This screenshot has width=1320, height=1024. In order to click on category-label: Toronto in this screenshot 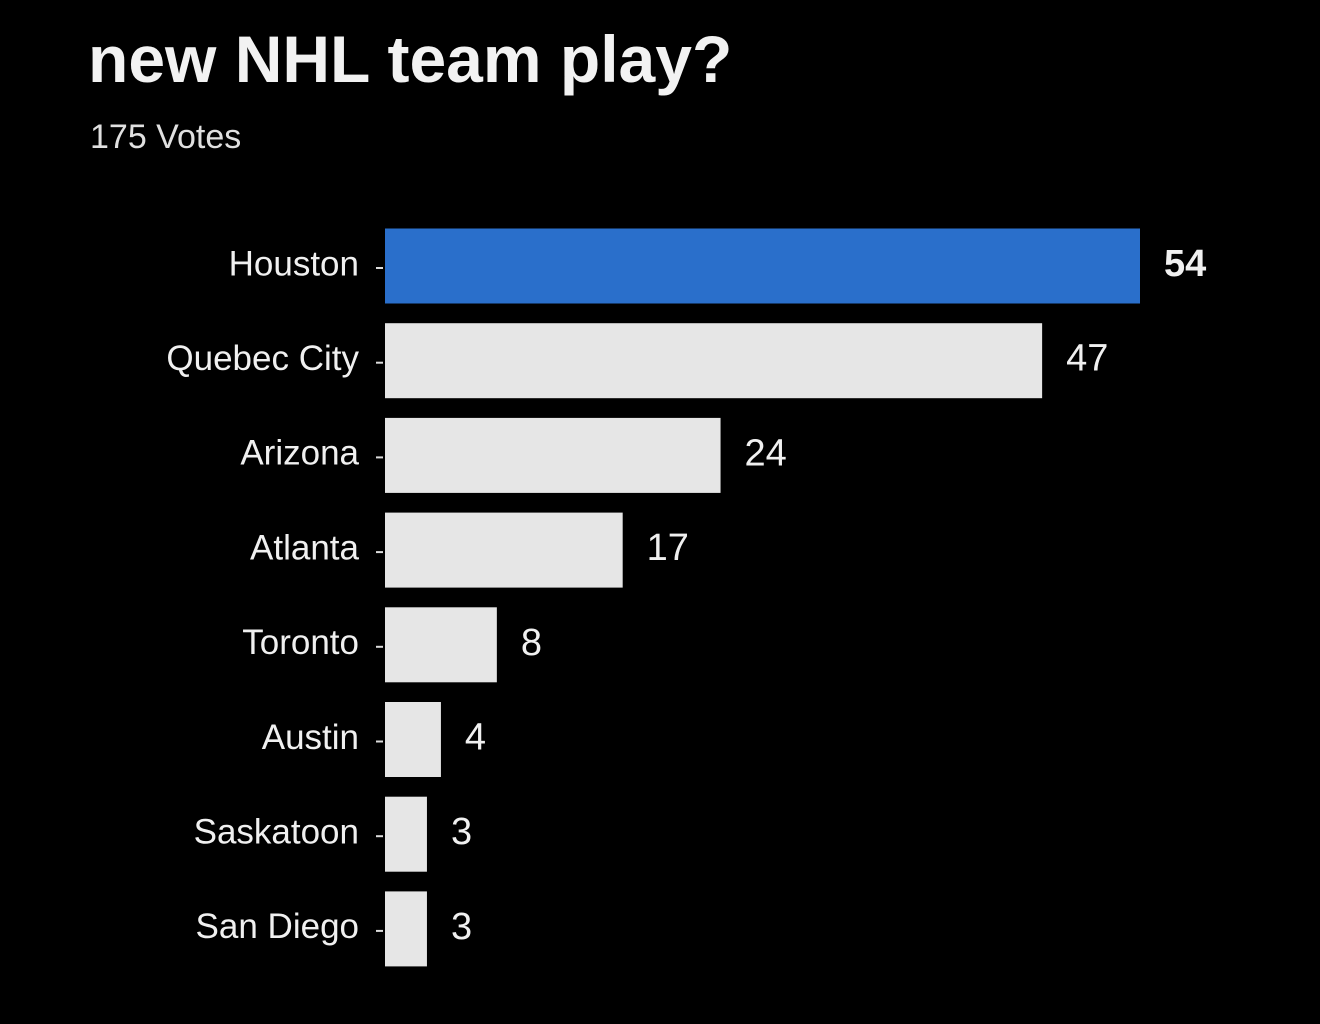, I will do `click(300, 642)`.